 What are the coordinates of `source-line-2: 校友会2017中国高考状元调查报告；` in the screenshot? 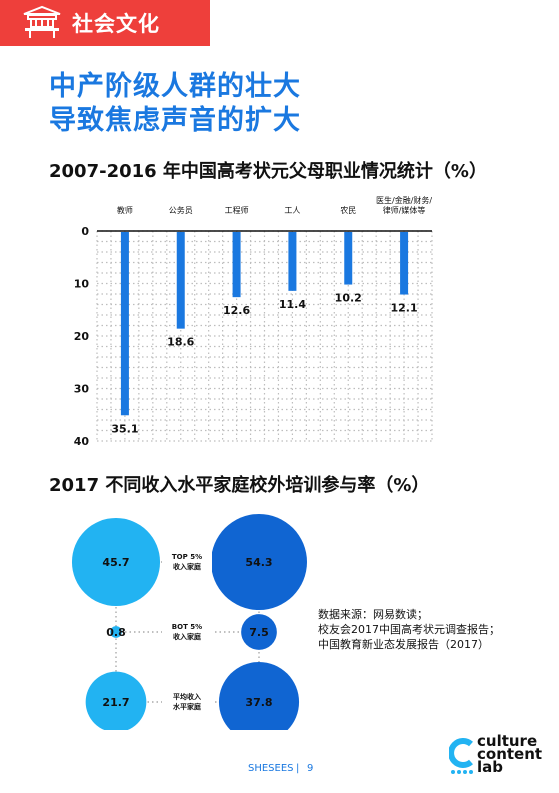 It's located at (409, 629).